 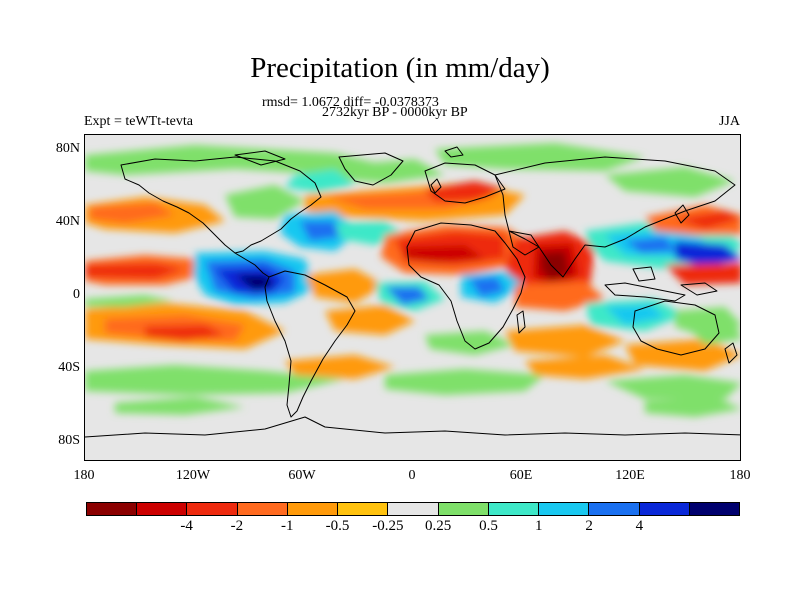 I want to click on period-subtitle: 2732kyr BP - 0000kyr BP, so click(x=395, y=112).